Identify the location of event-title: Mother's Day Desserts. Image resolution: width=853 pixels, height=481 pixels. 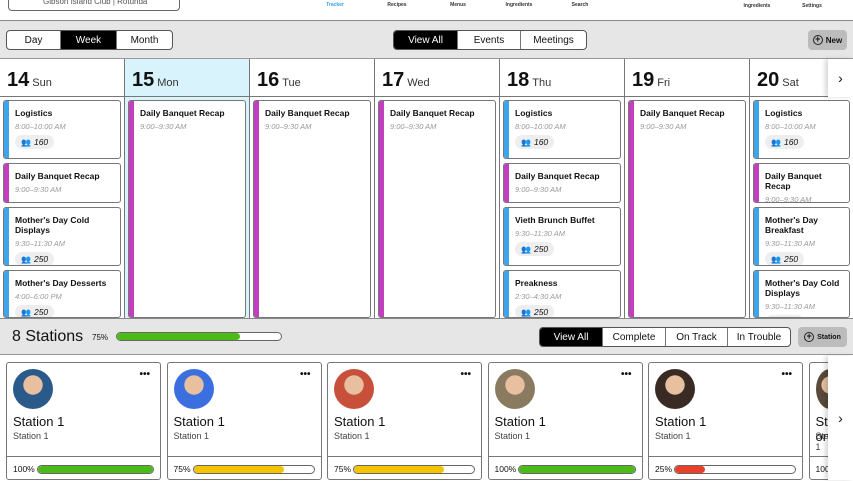
(65, 283).